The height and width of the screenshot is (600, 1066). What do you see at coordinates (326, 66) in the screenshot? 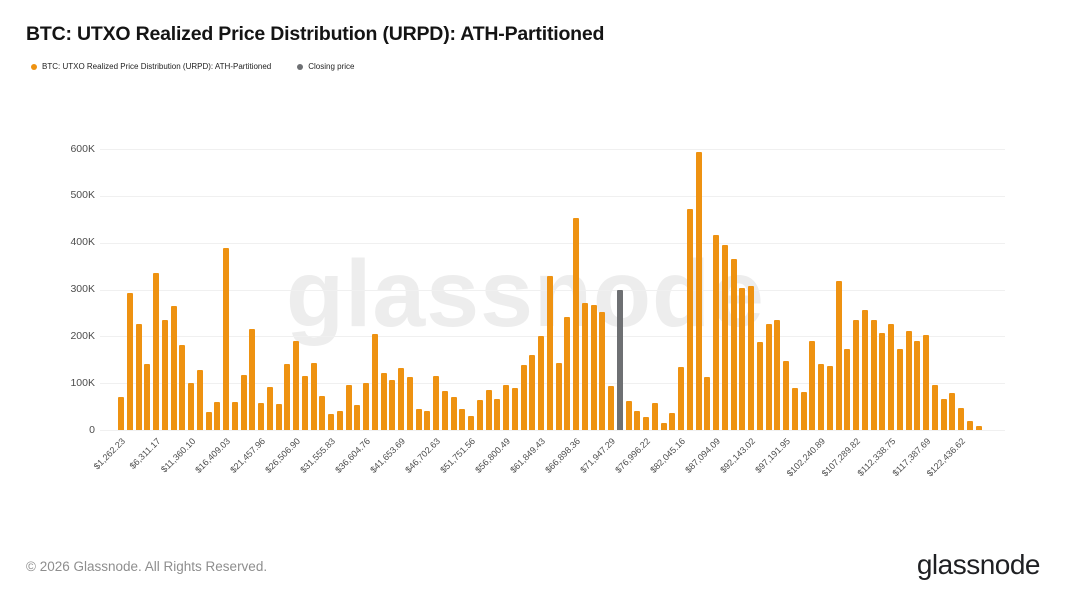
I see `legend-item-closing-price: Closing price` at bounding box center [326, 66].